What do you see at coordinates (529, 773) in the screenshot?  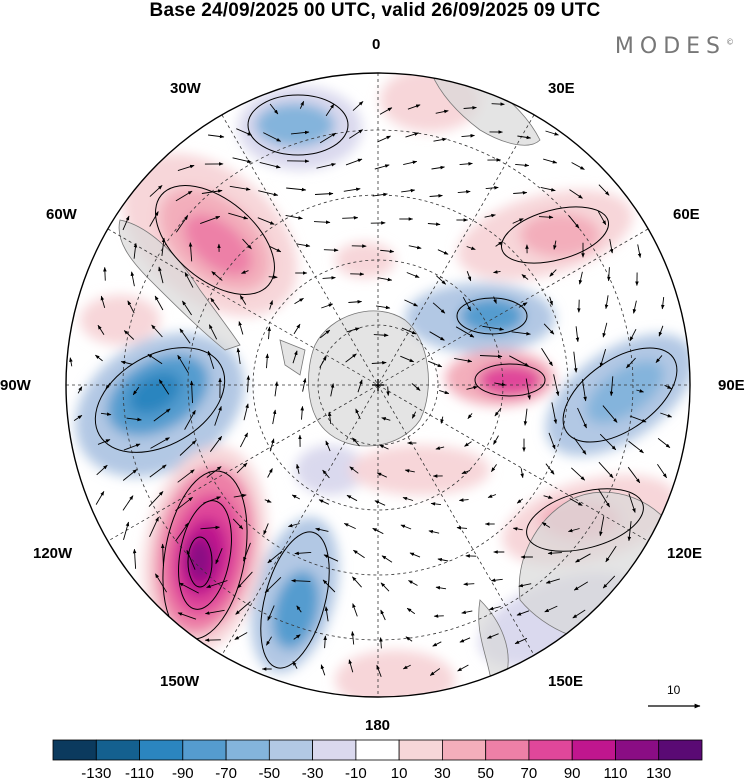 I see `colorbar-tick-label: 70` at bounding box center [529, 773].